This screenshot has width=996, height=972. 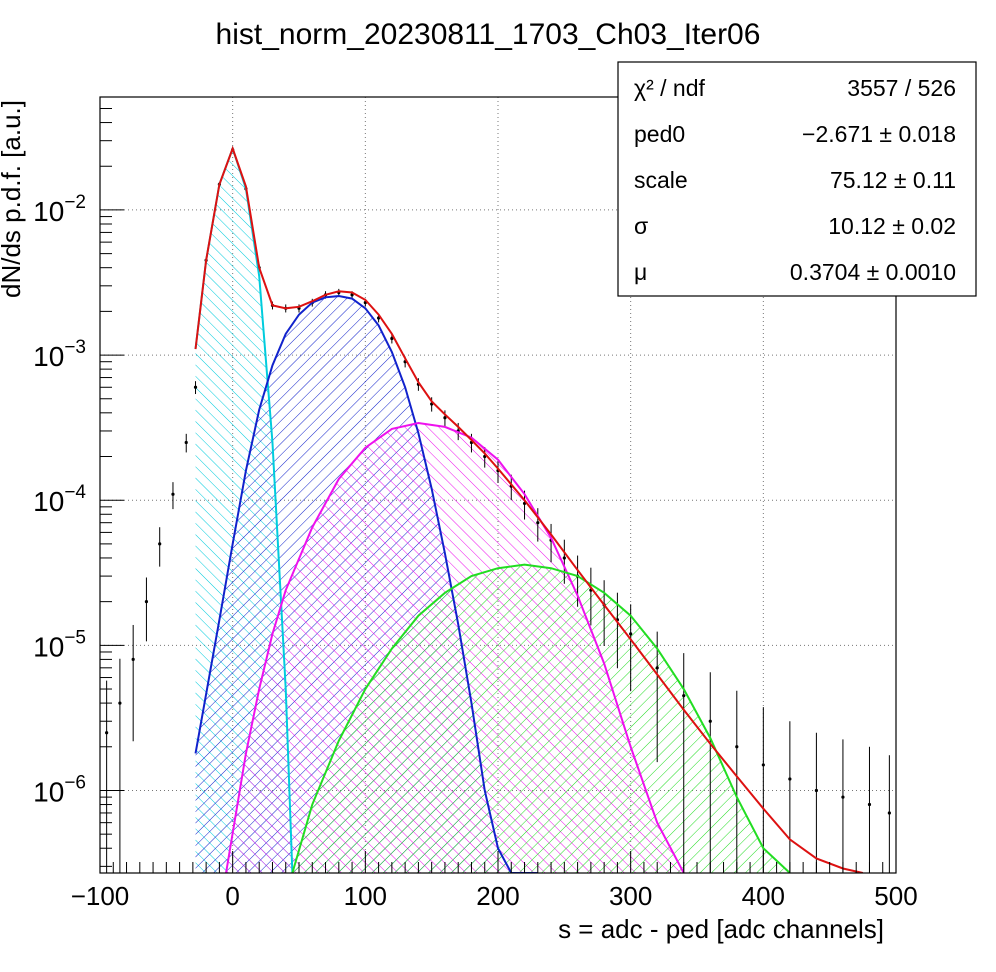 I want to click on y-tick-label: 10⁻⁶, so click(x=59, y=789).